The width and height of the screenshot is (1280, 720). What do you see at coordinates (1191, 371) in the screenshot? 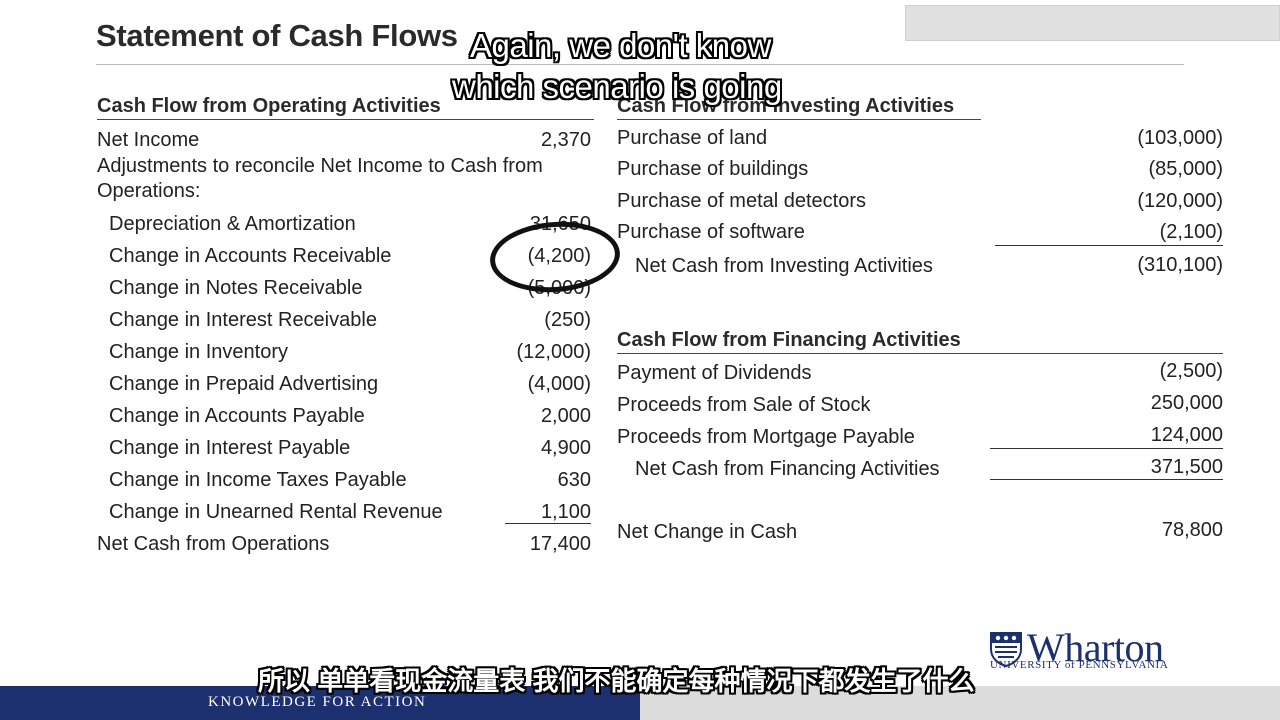
I see `fin-item-value: (2,500)` at bounding box center [1191, 371].